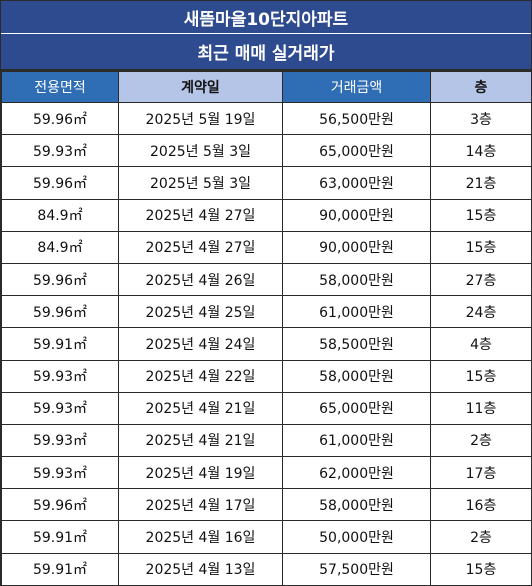 Image resolution: width=532 pixels, height=586 pixels. What do you see at coordinates (481, 344) in the screenshot?
I see `cell-floor: 4층` at bounding box center [481, 344].